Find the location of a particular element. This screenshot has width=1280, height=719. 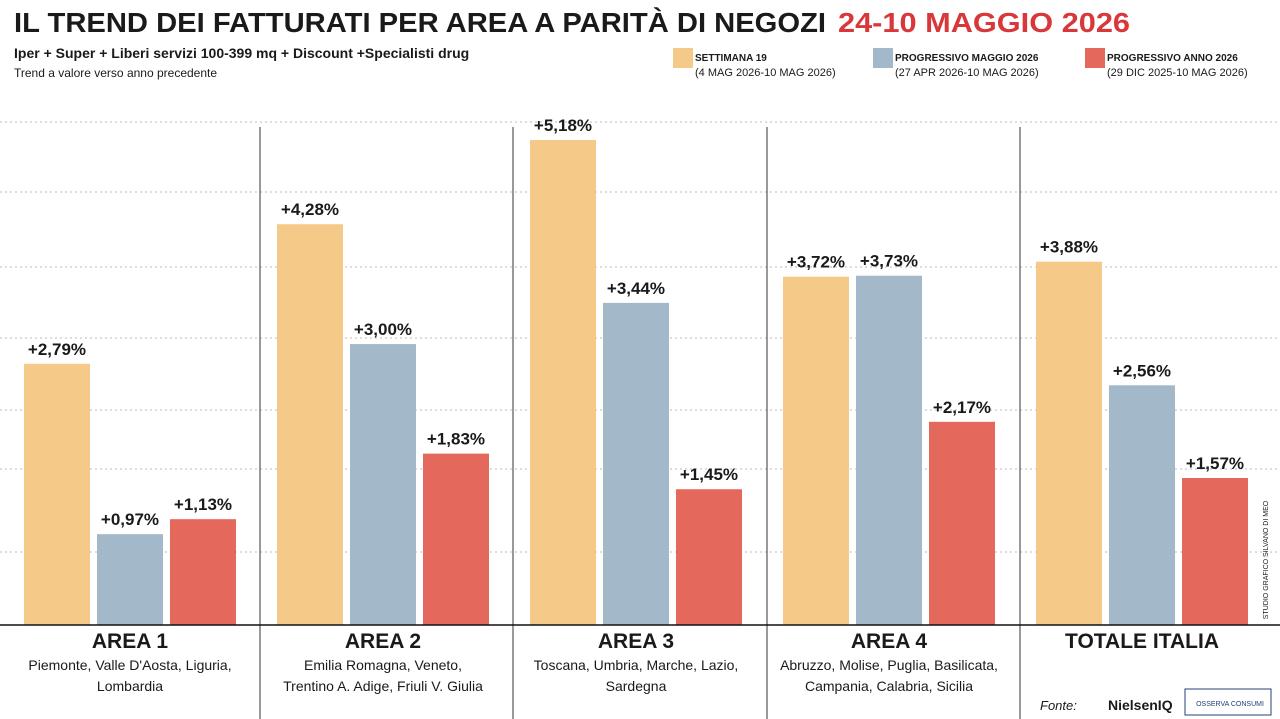

data-label: +2,79% is located at coordinates (57, 349).